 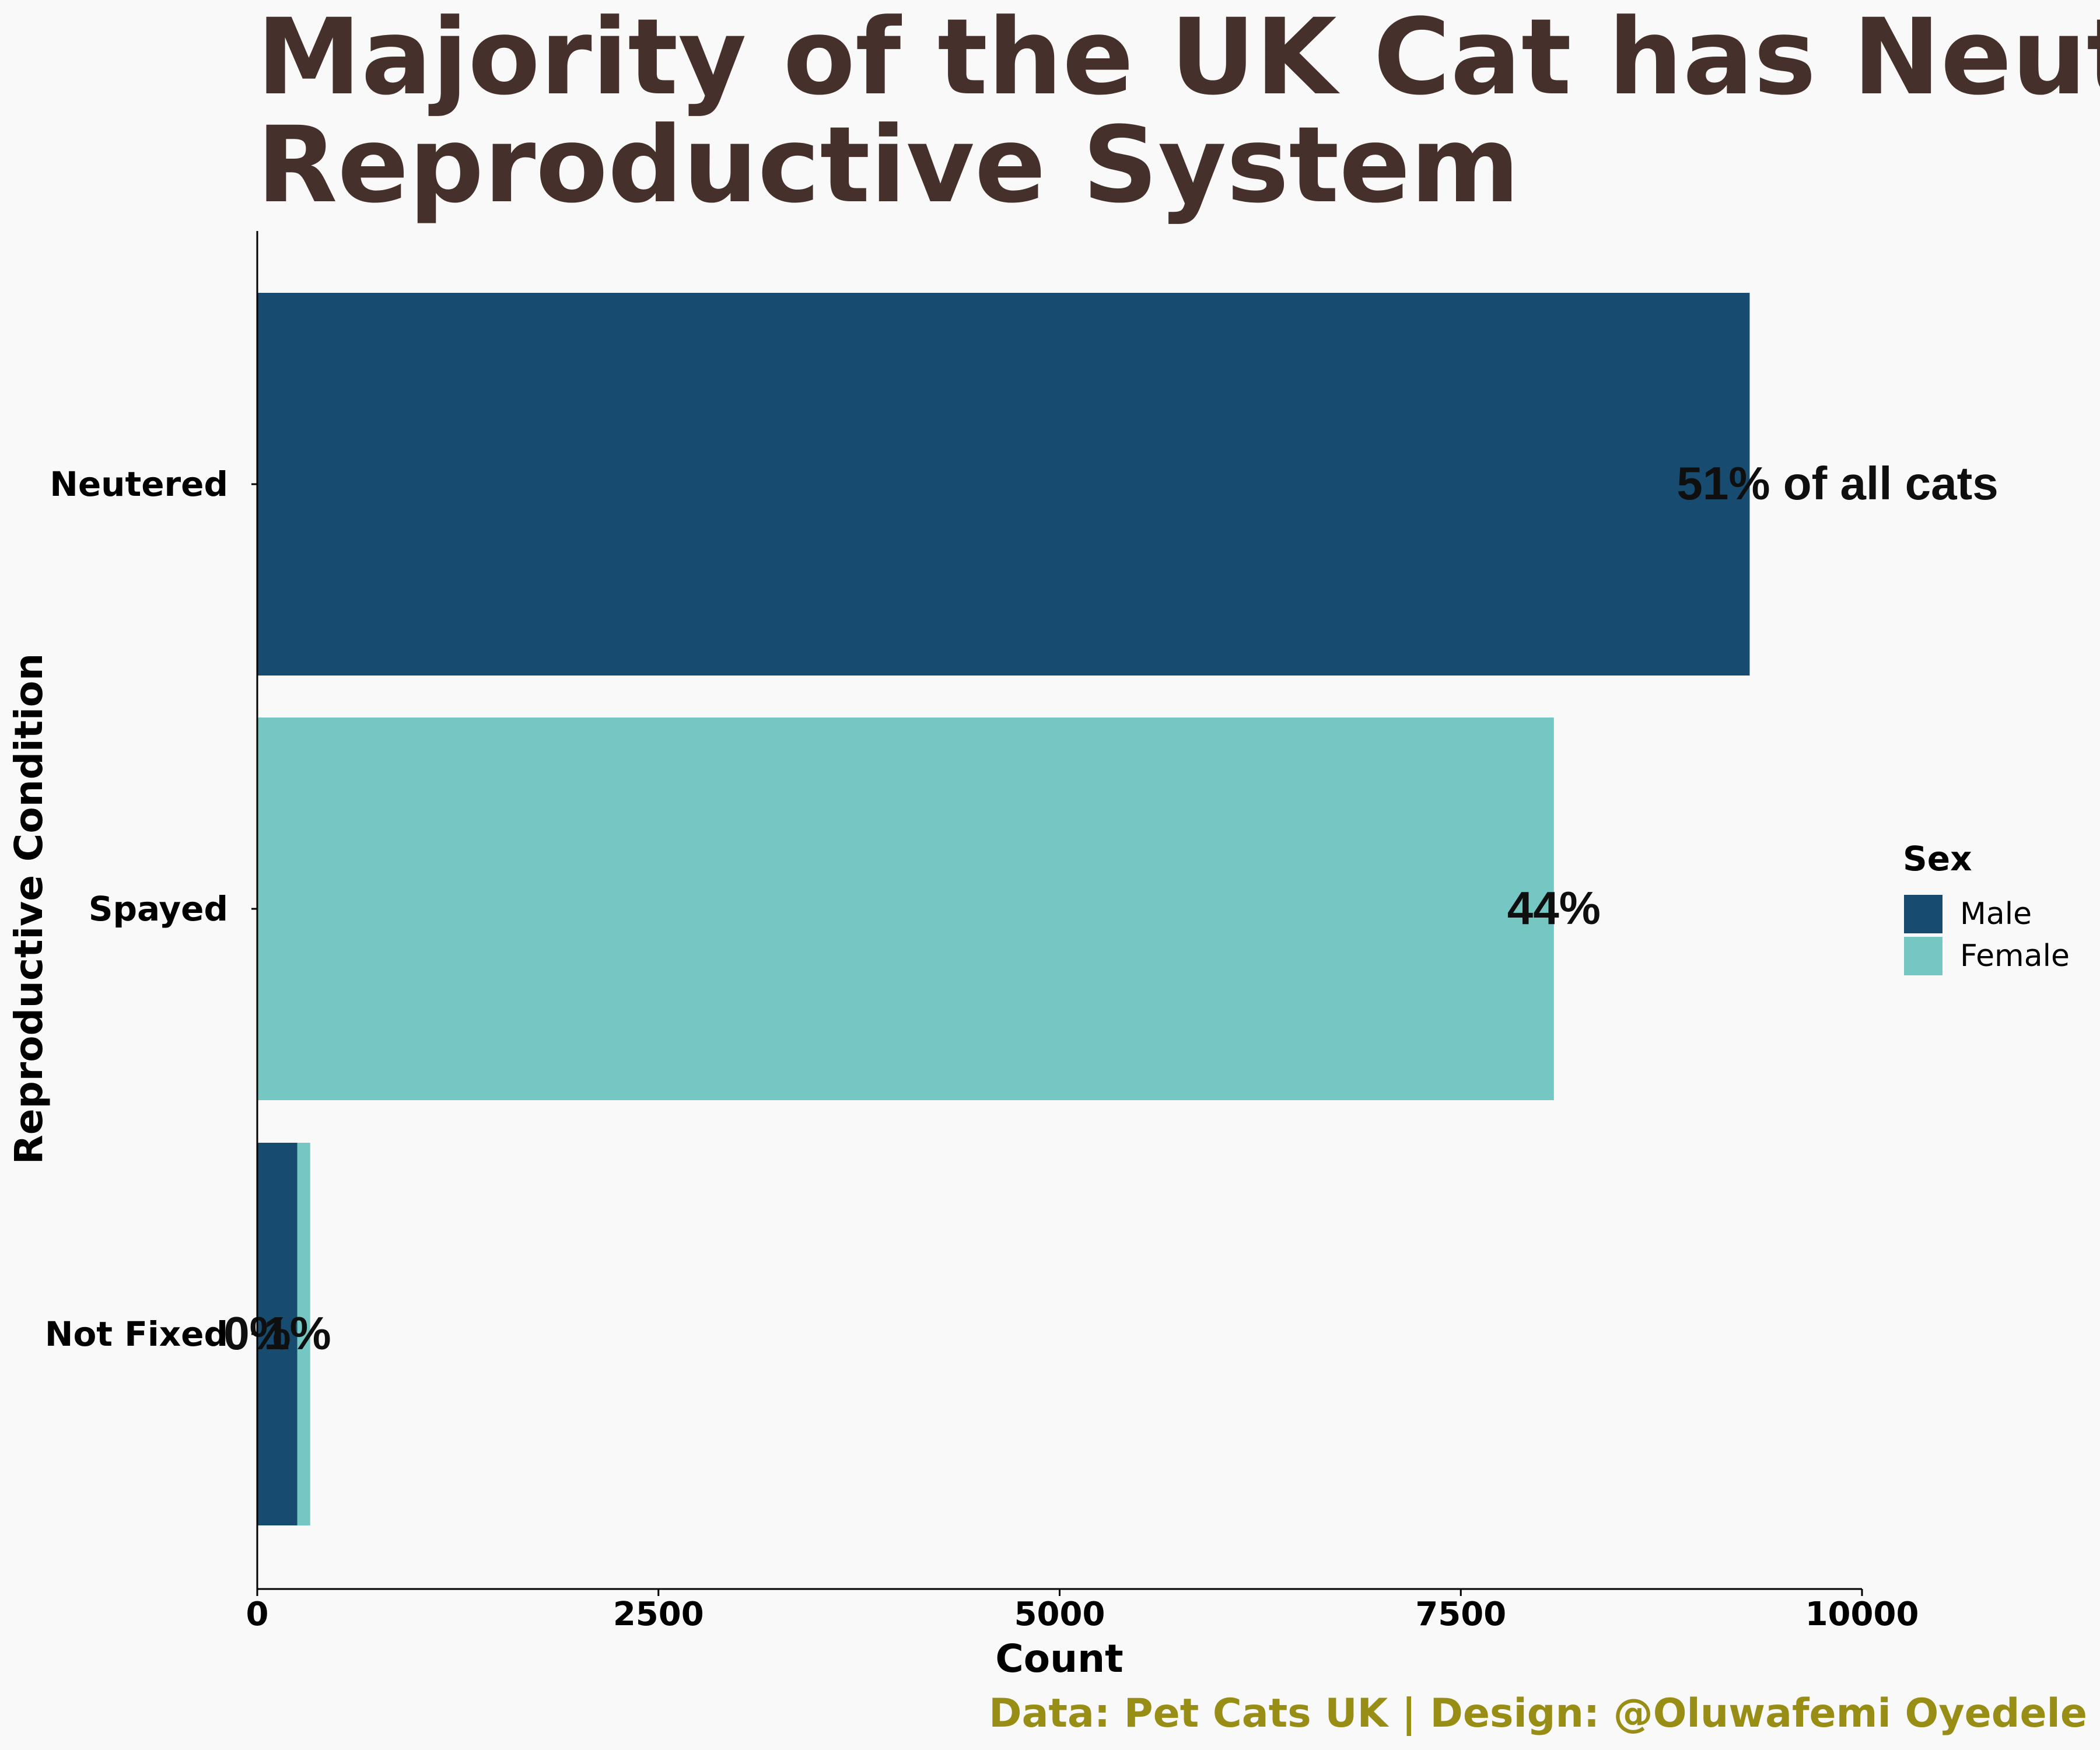 I want to click on legend-swatch-male, so click(x=1923, y=914).